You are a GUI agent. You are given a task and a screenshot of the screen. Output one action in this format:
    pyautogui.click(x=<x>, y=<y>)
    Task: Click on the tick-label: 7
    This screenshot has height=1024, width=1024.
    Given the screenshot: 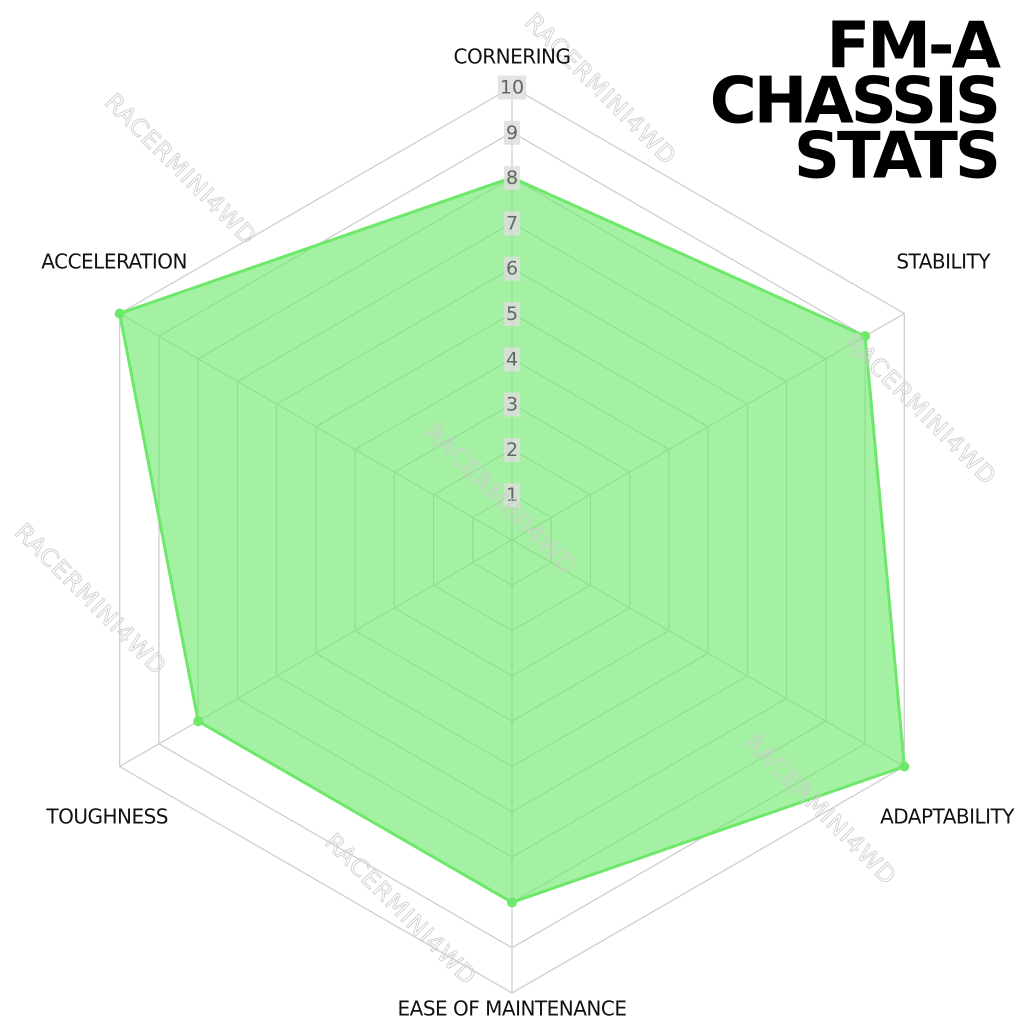 What is the action you would take?
    pyautogui.click(x=512, y=223)
    